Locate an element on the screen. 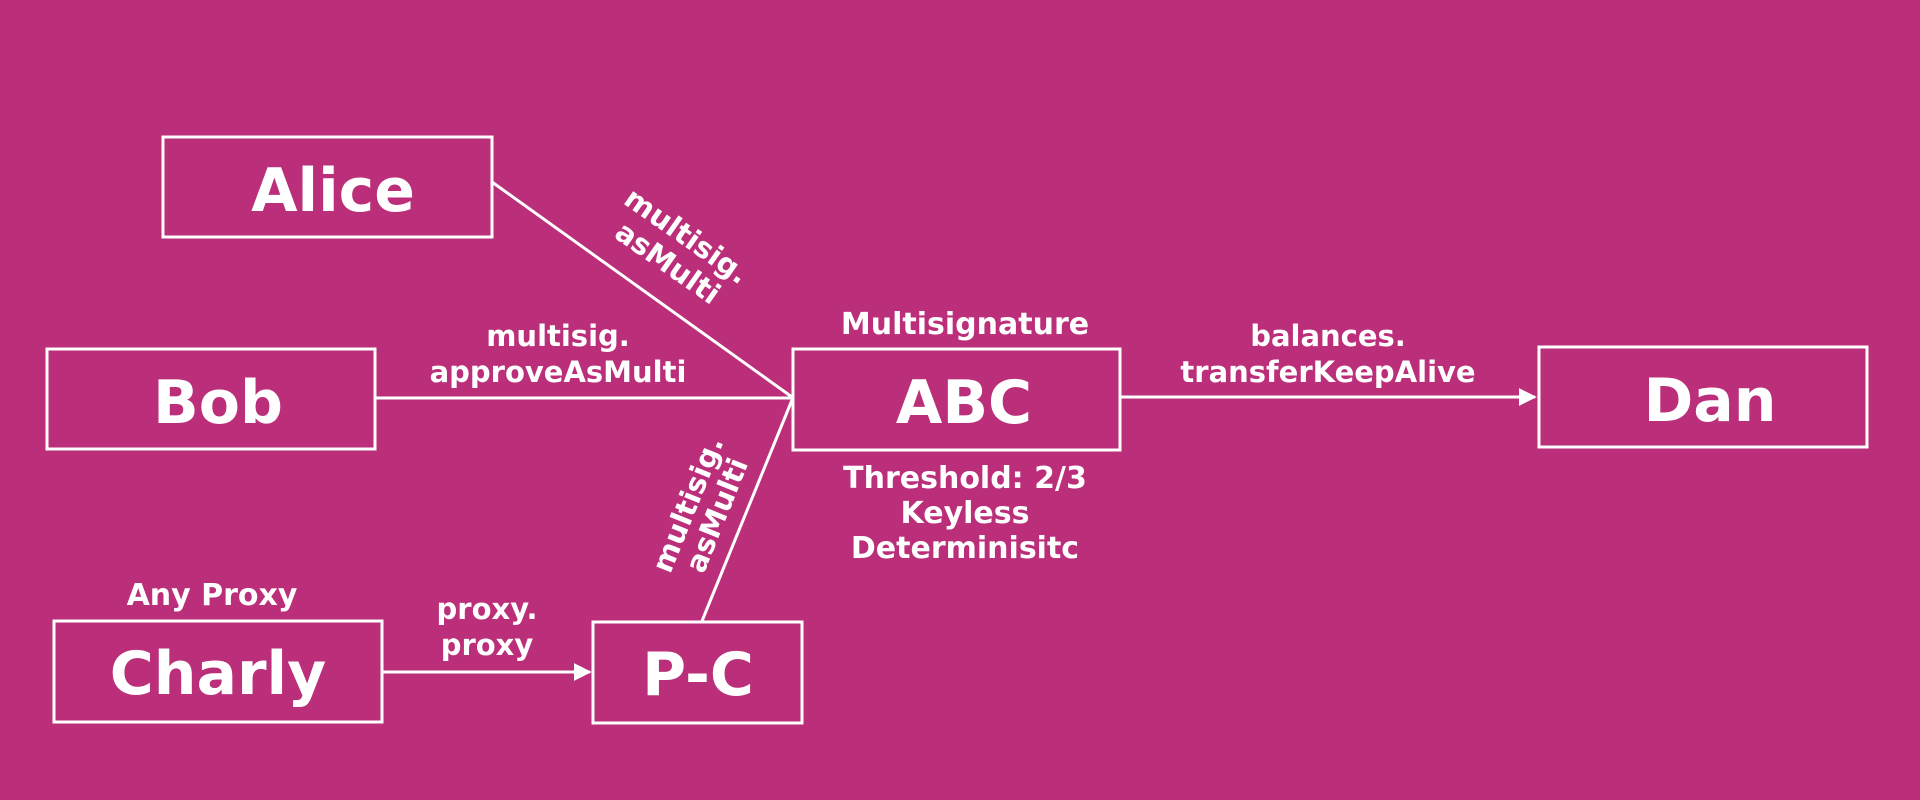 This screenshot has width=1920, height=800. node-abc: ABC is located at coordinates (956, 399).